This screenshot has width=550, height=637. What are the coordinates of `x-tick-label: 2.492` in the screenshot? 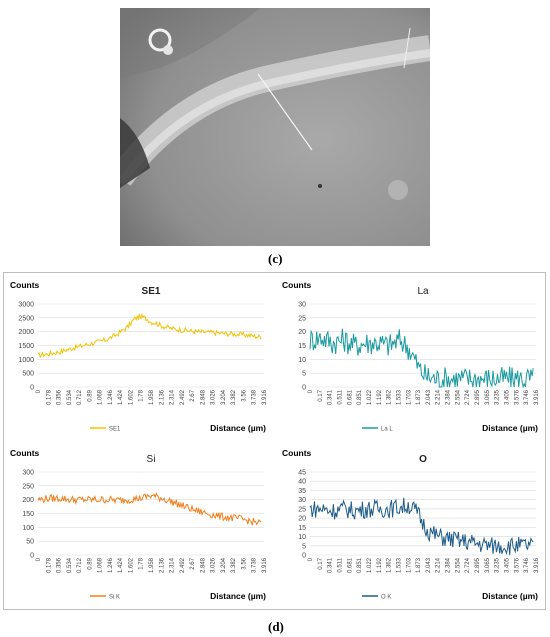 It's located at (183, 565).